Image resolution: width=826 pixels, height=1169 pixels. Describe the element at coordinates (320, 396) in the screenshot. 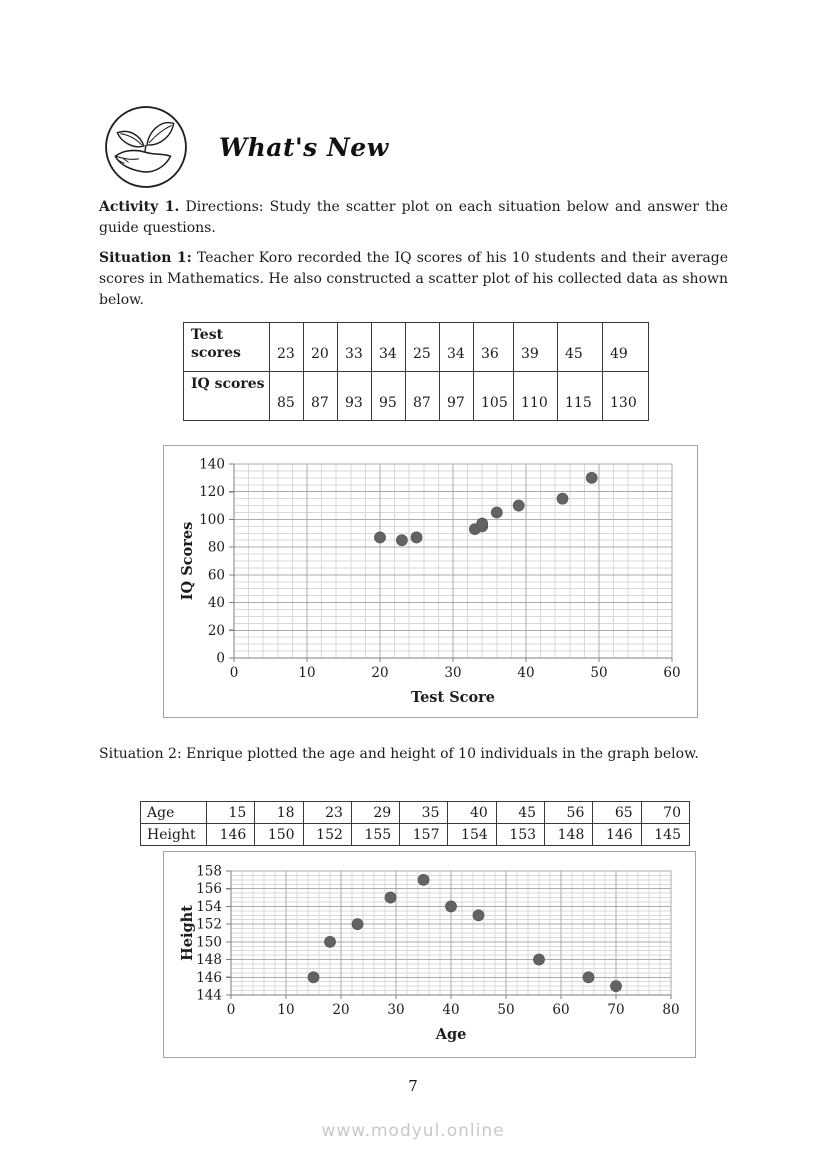

I see `value-cell: 87` at that location.